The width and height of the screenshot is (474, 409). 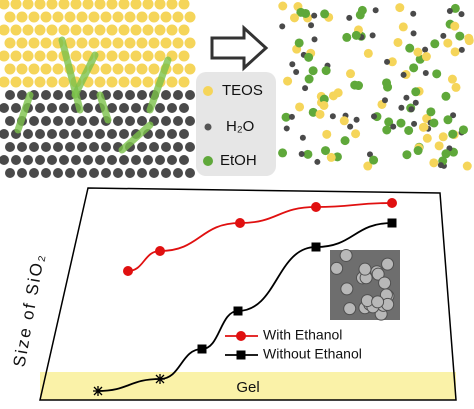 I want to click on legend-marker, so click(x=241, y=355).